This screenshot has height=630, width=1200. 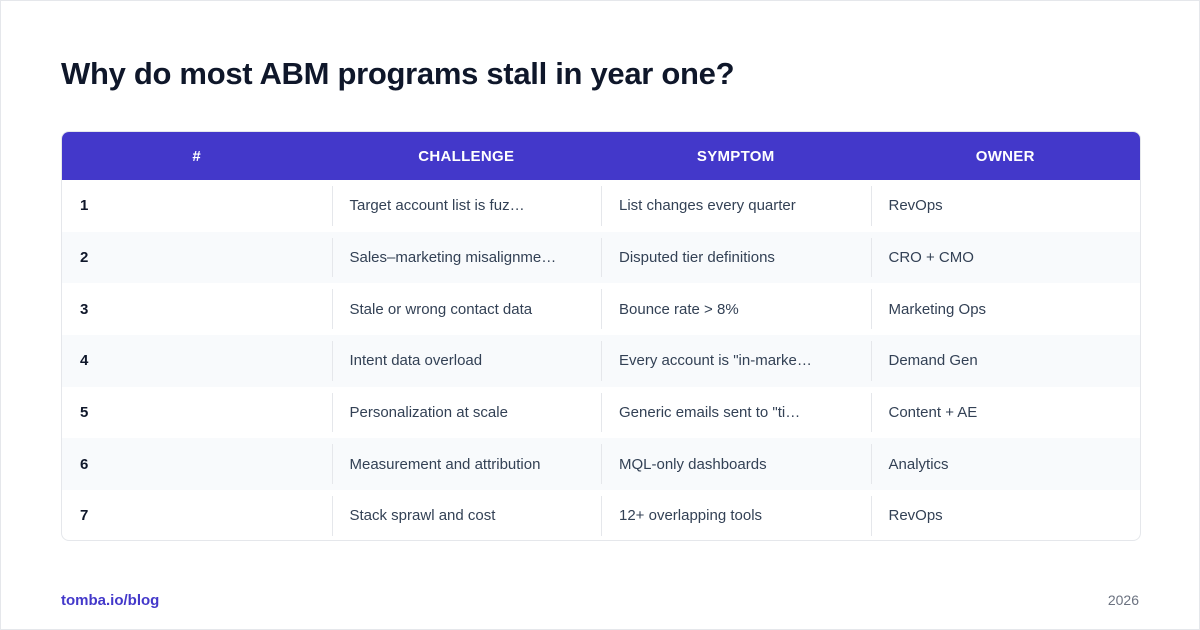 I want to click on row-number: 7, so click(x=84, y=516).